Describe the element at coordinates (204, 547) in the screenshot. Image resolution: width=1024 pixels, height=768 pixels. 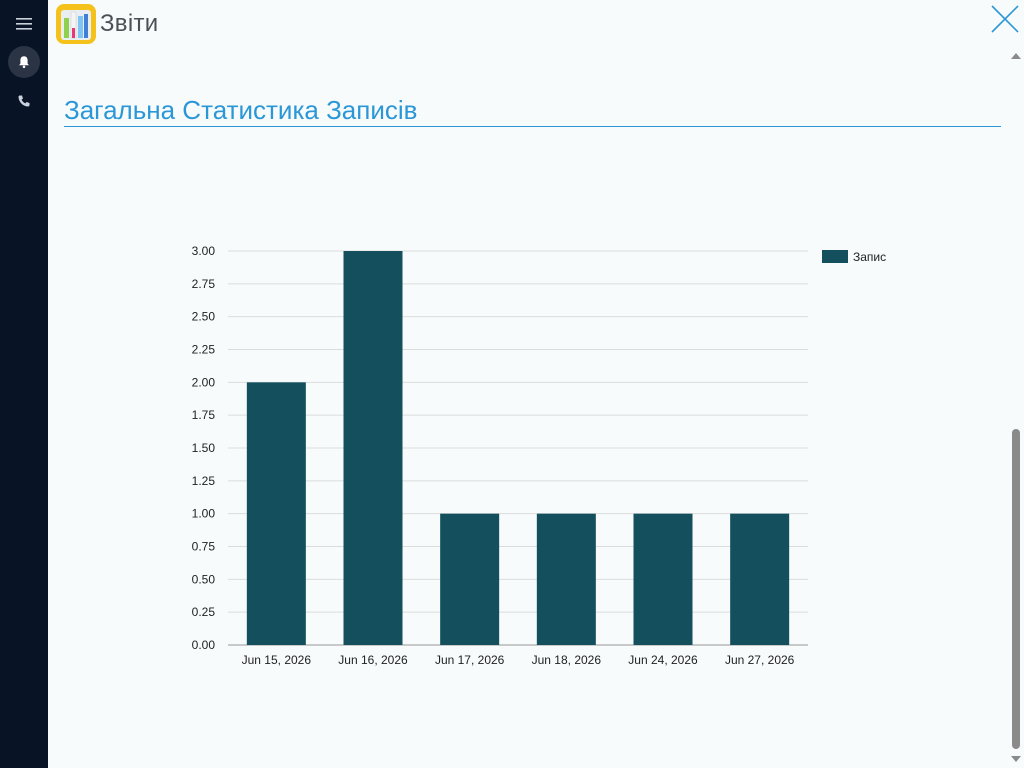
I see `y-tick-label: 0.75` at that location.